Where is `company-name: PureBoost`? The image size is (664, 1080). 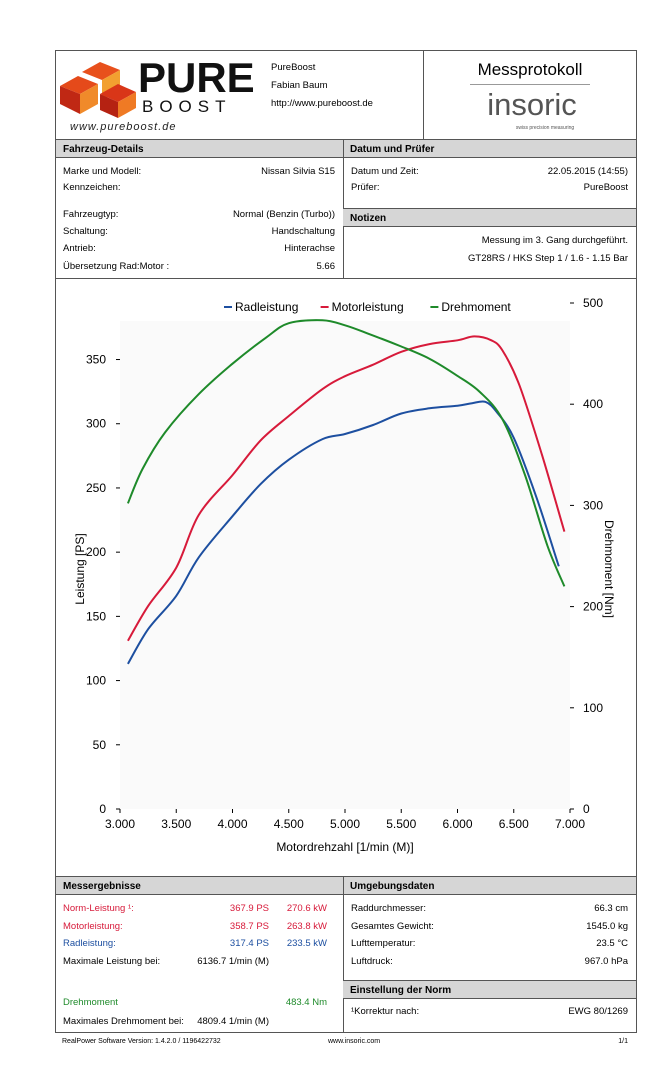 company-name: PureBoost is located at coordinates (293, 67).